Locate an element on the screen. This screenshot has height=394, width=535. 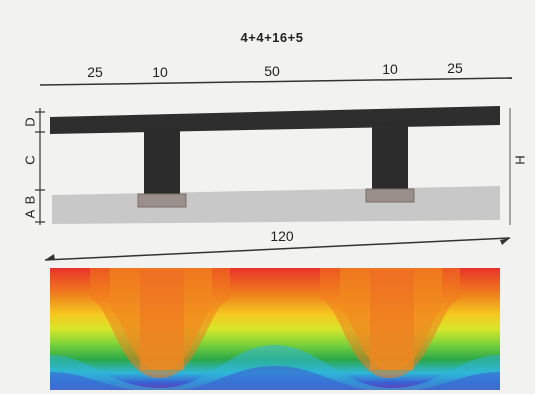
right-foot is located at coordinates (390, 195).